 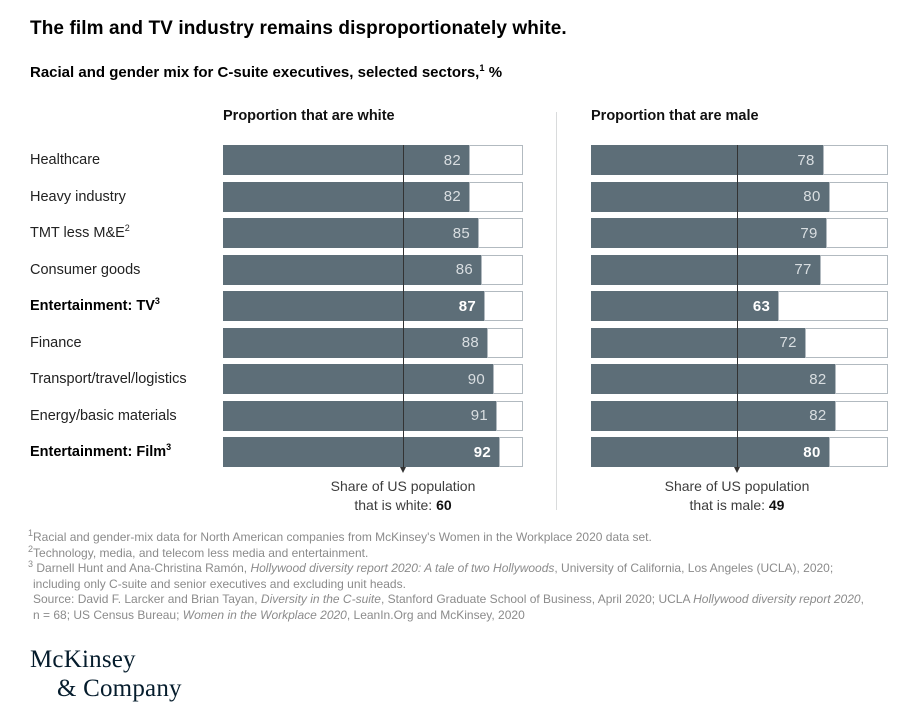 What do you see at coordinates (467, 306) in the screenshot?
I see `bar-value: 87` at bounding box center [467, 306].